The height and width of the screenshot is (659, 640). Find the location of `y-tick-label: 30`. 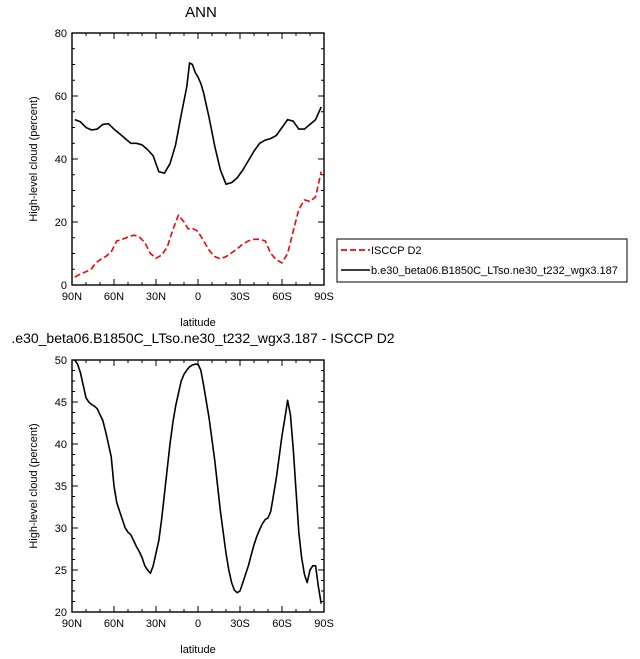

y-tick-label: 30 is located at coordinates (61, 529).